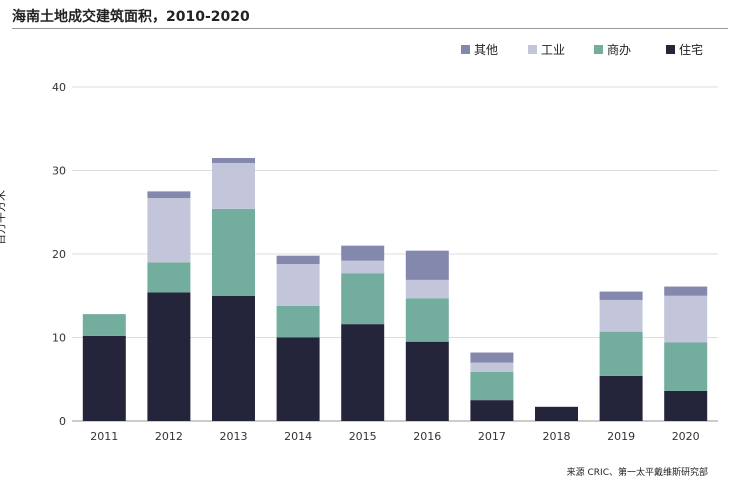 The width and height of the screenshot is (740, 491). I want to click on x-tick-label: 2015, so click(363, 436).